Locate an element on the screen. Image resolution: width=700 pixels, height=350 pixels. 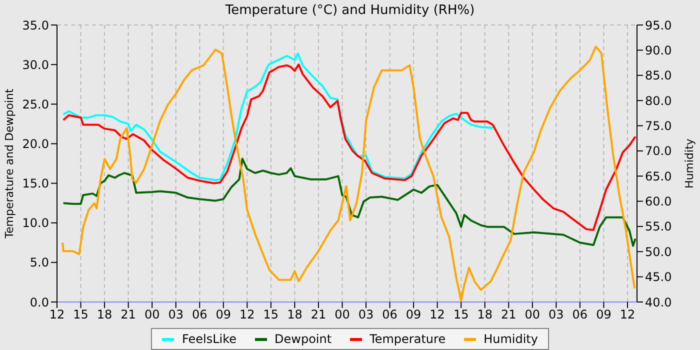
y2-tick-label: 90.0 is located at coordinates (658, 50).